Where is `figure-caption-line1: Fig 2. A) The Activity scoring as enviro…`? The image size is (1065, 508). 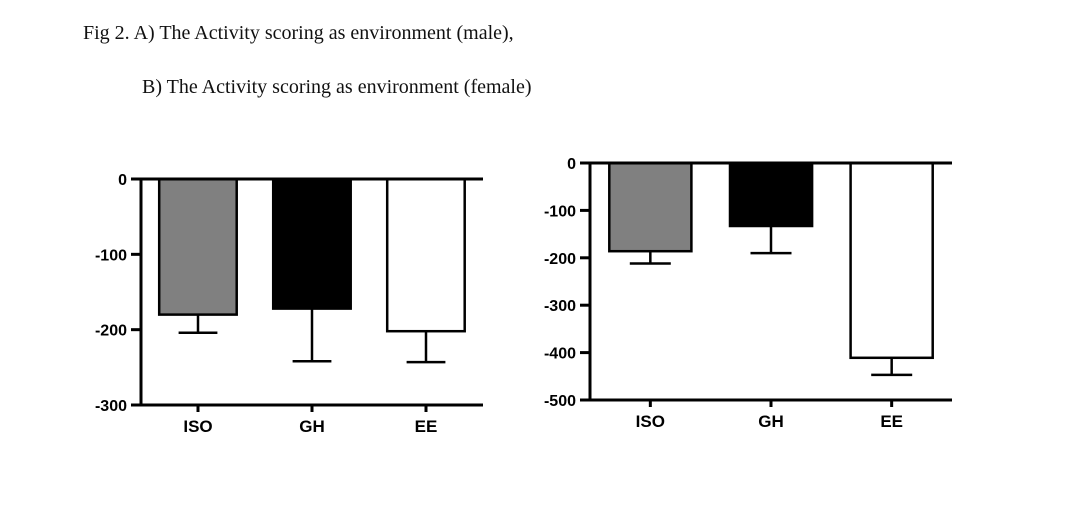
figure-caption-line1: Fig 2. A) The Activity scoring as enviro… is located at coordinates (298, 33).